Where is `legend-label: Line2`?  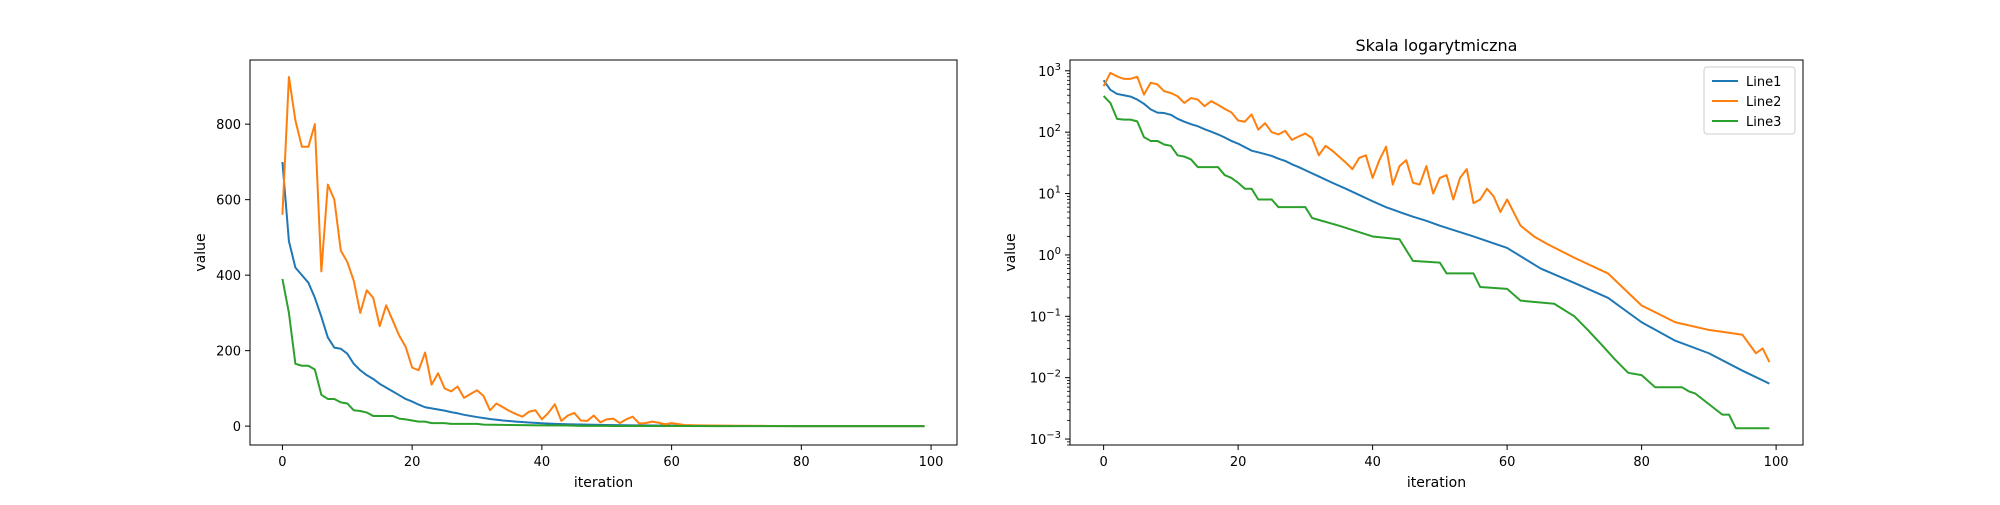
legend-label: Line2 is located at coordinates (1763, 102).